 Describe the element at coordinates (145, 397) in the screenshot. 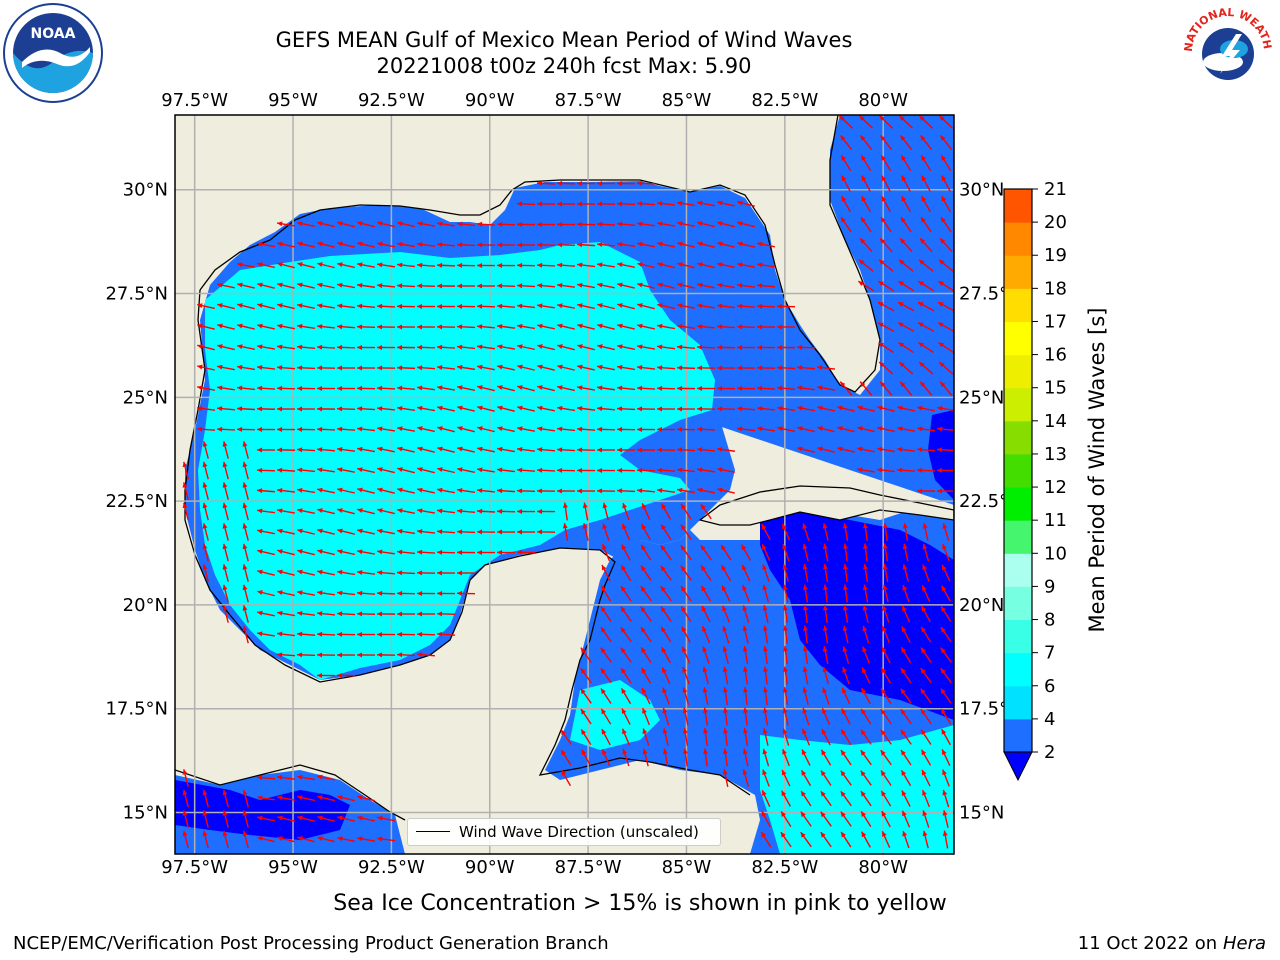

I see `lat-tick-left-2: 25°N` at that location.